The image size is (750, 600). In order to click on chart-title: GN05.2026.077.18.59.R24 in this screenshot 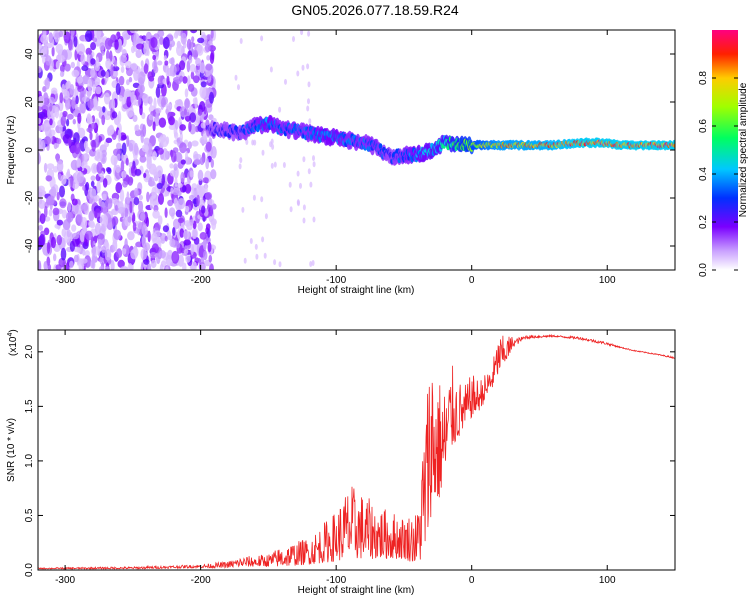, I will do `click(375, 10)`.